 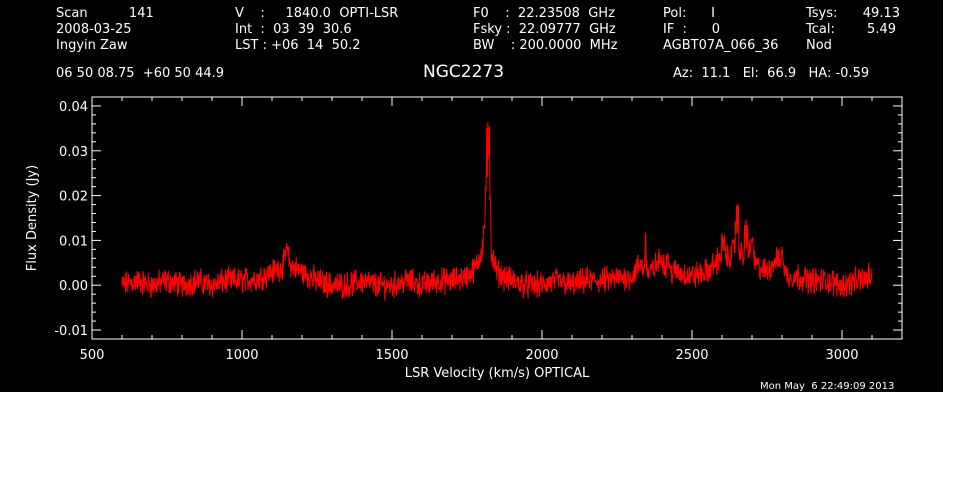 What do you see at coordinates (464, 72) in the screenshot?
I see `source-name: NGC2273` at bounding box center [464, 72].